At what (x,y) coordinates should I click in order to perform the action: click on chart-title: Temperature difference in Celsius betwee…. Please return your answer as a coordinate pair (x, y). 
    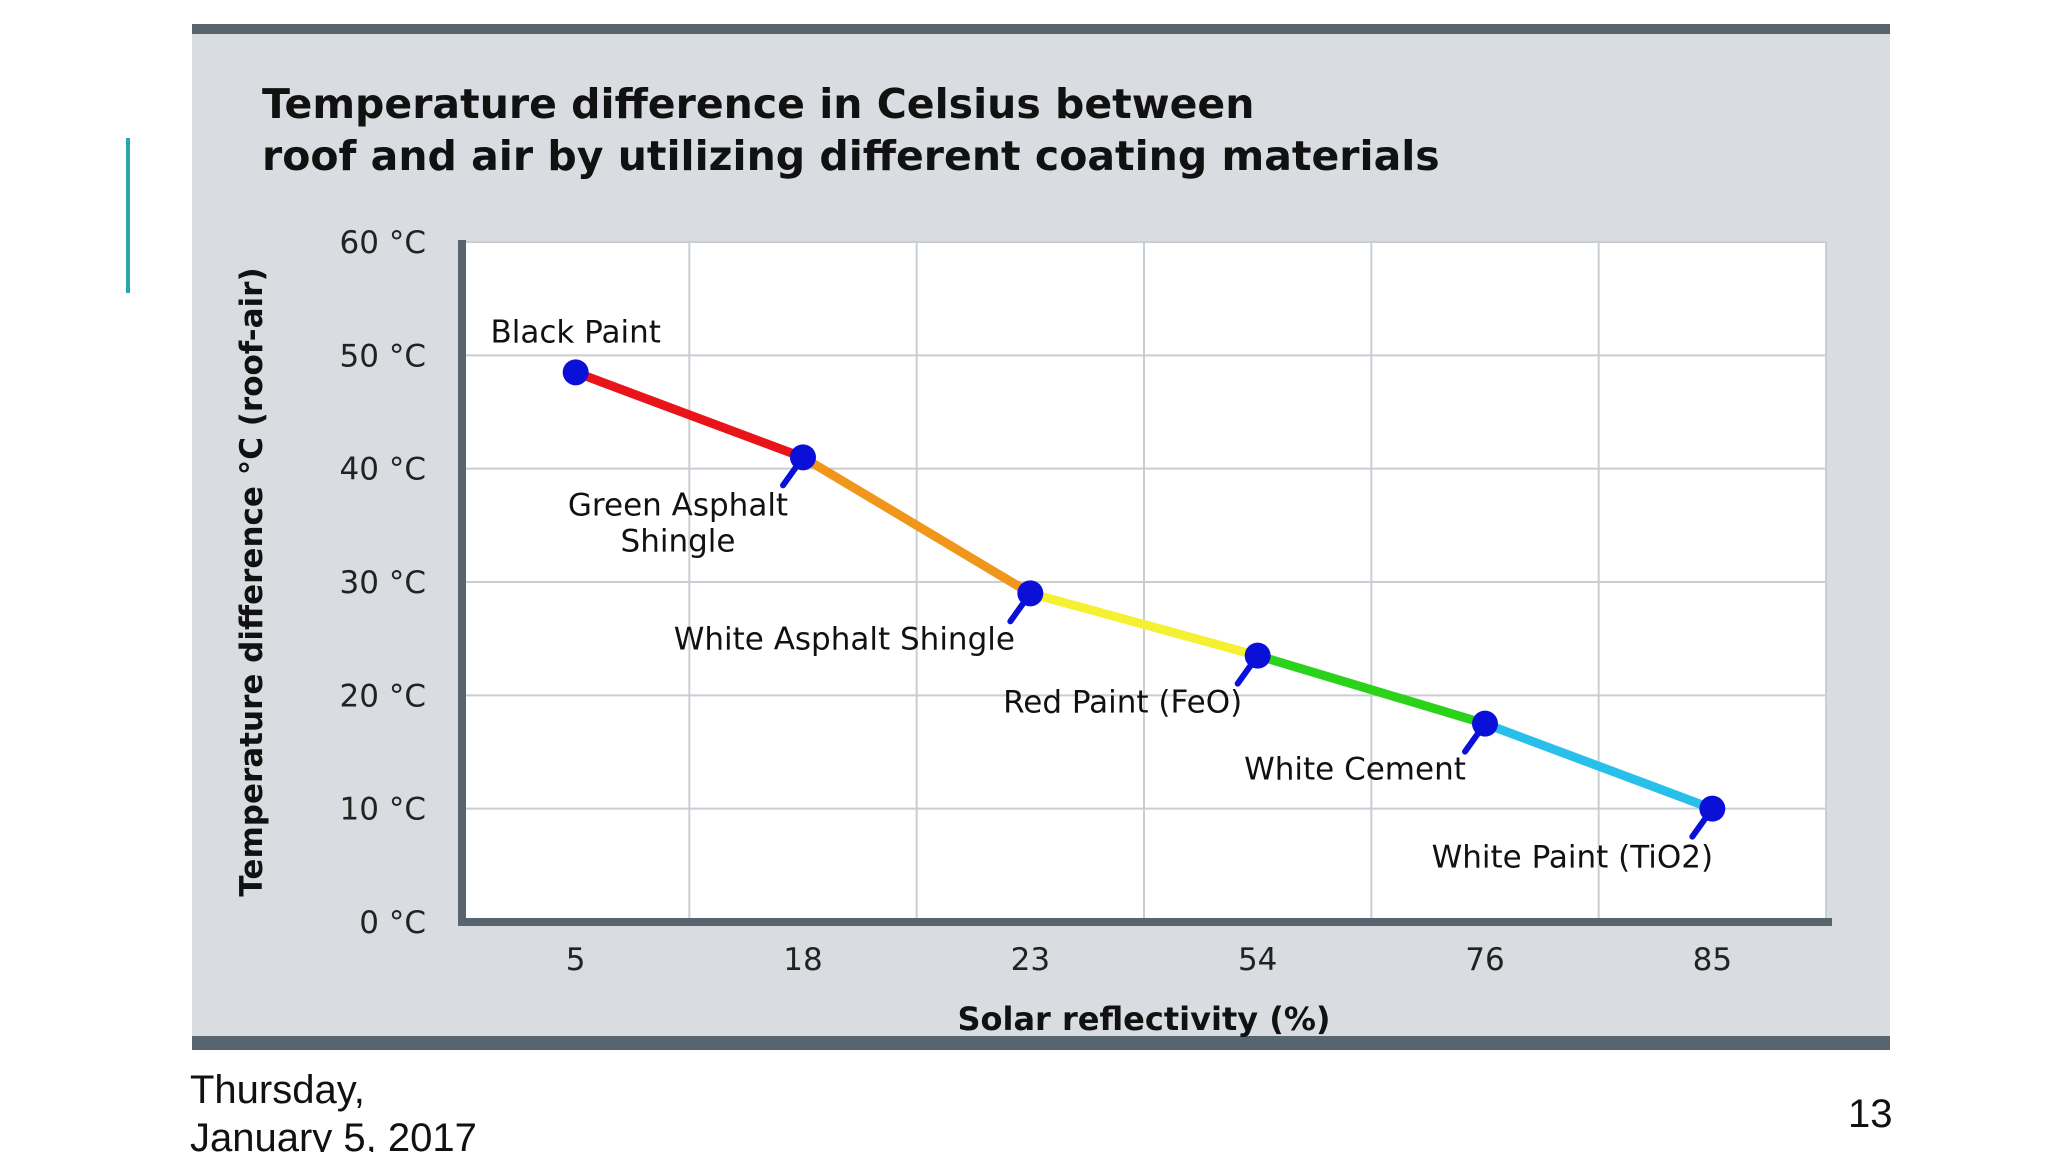
    Looking at the image, I should click on (912, 130).